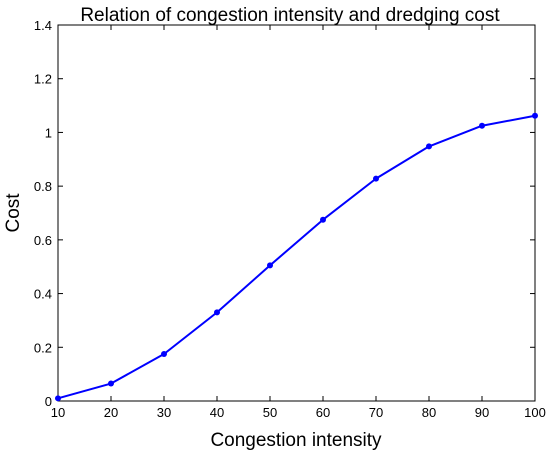  What do you see at coordinates (43, 79) in the screenshot?
I see `y-tick-label: 1.2` at bounding box center [43, 79].